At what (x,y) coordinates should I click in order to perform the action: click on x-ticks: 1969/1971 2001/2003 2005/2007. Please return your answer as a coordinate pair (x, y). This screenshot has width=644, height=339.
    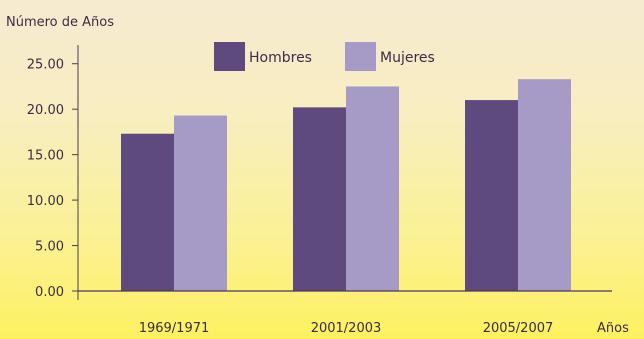
    Looking at the image, I should click on (346, 328).